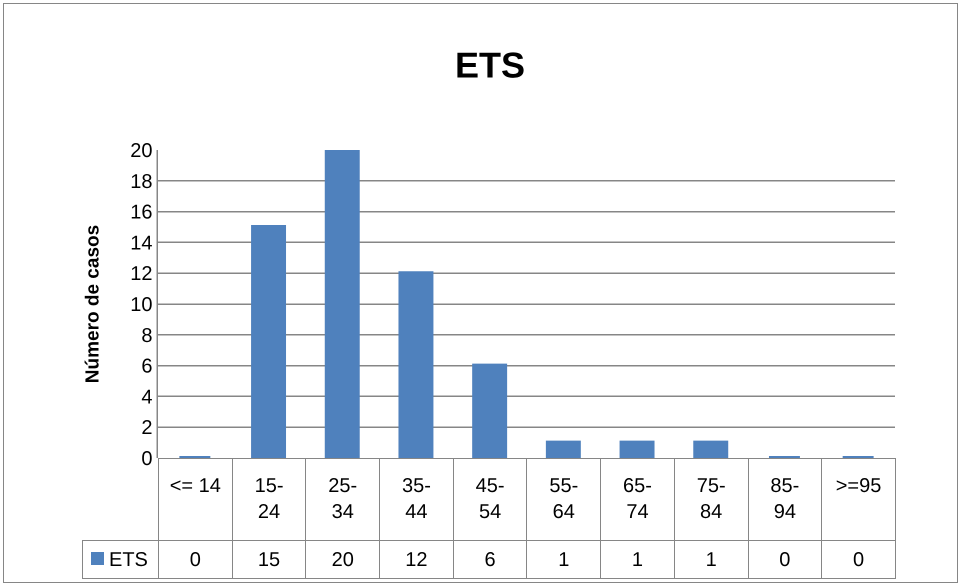 The height and width of the screenshot is (587, 963). Describe the element at coordinates (343, 559) in the screenshot. I see `data-label: 20` at that location.